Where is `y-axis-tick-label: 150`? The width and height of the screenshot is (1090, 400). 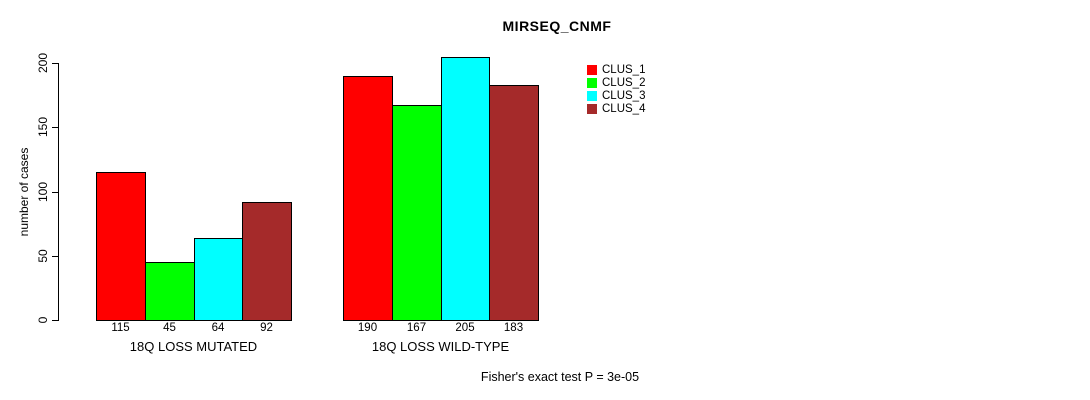
y-axis-tick-label: 150 is located at coordinates (43, 127).